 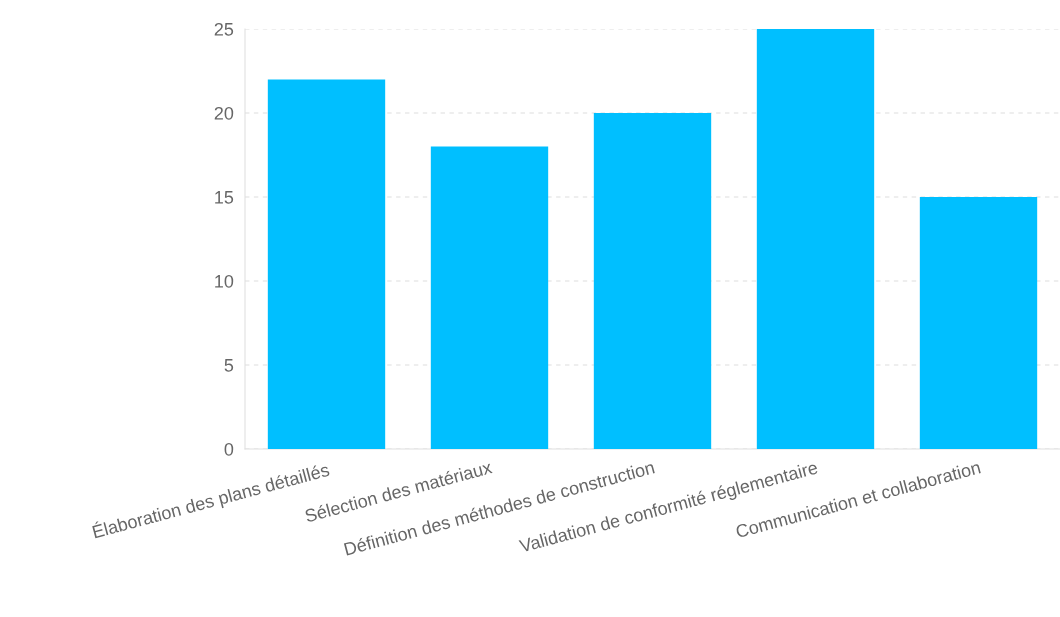 What do you see at coordinates (229, 449) in the screenshot?
I see `y-tick-label: 0` at bounding box center [229, 449].